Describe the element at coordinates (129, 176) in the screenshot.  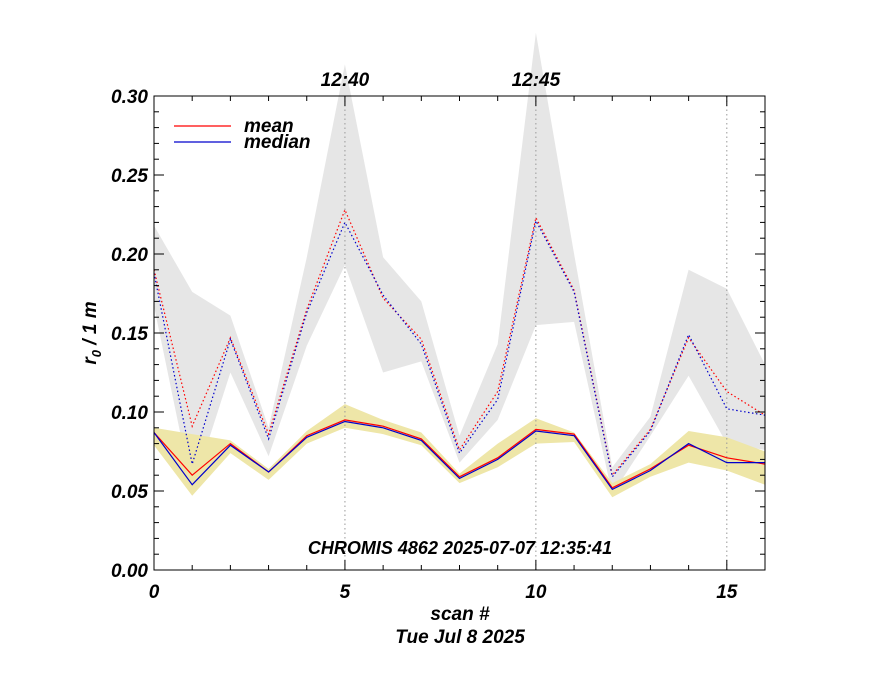
I see `y-tick-label: 0.25` at that location.